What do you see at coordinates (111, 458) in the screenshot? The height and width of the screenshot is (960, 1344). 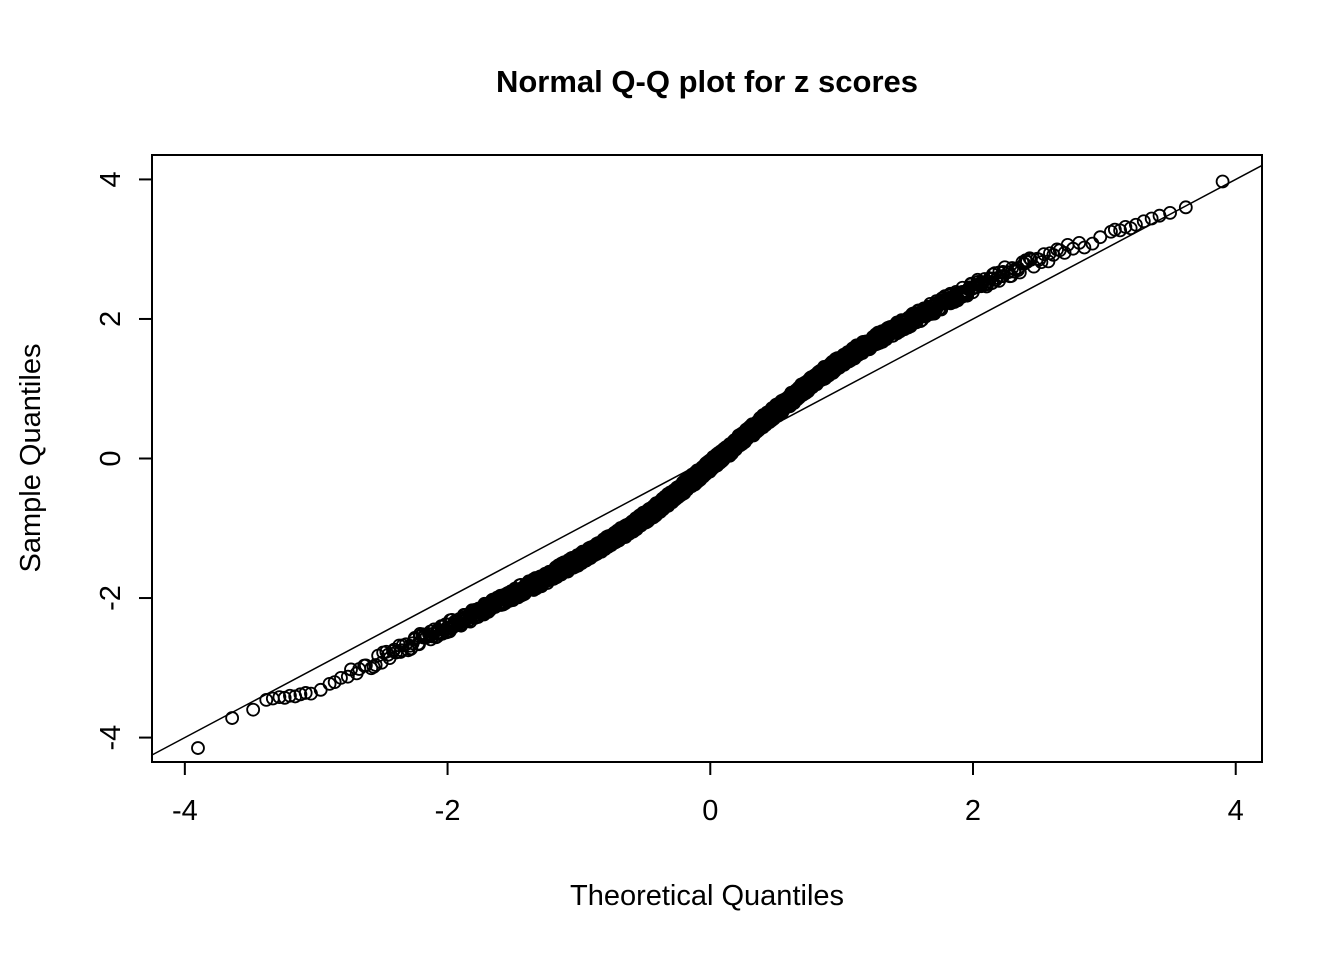 I see `y-tick-label: 0` at bounding box center [111, 458].